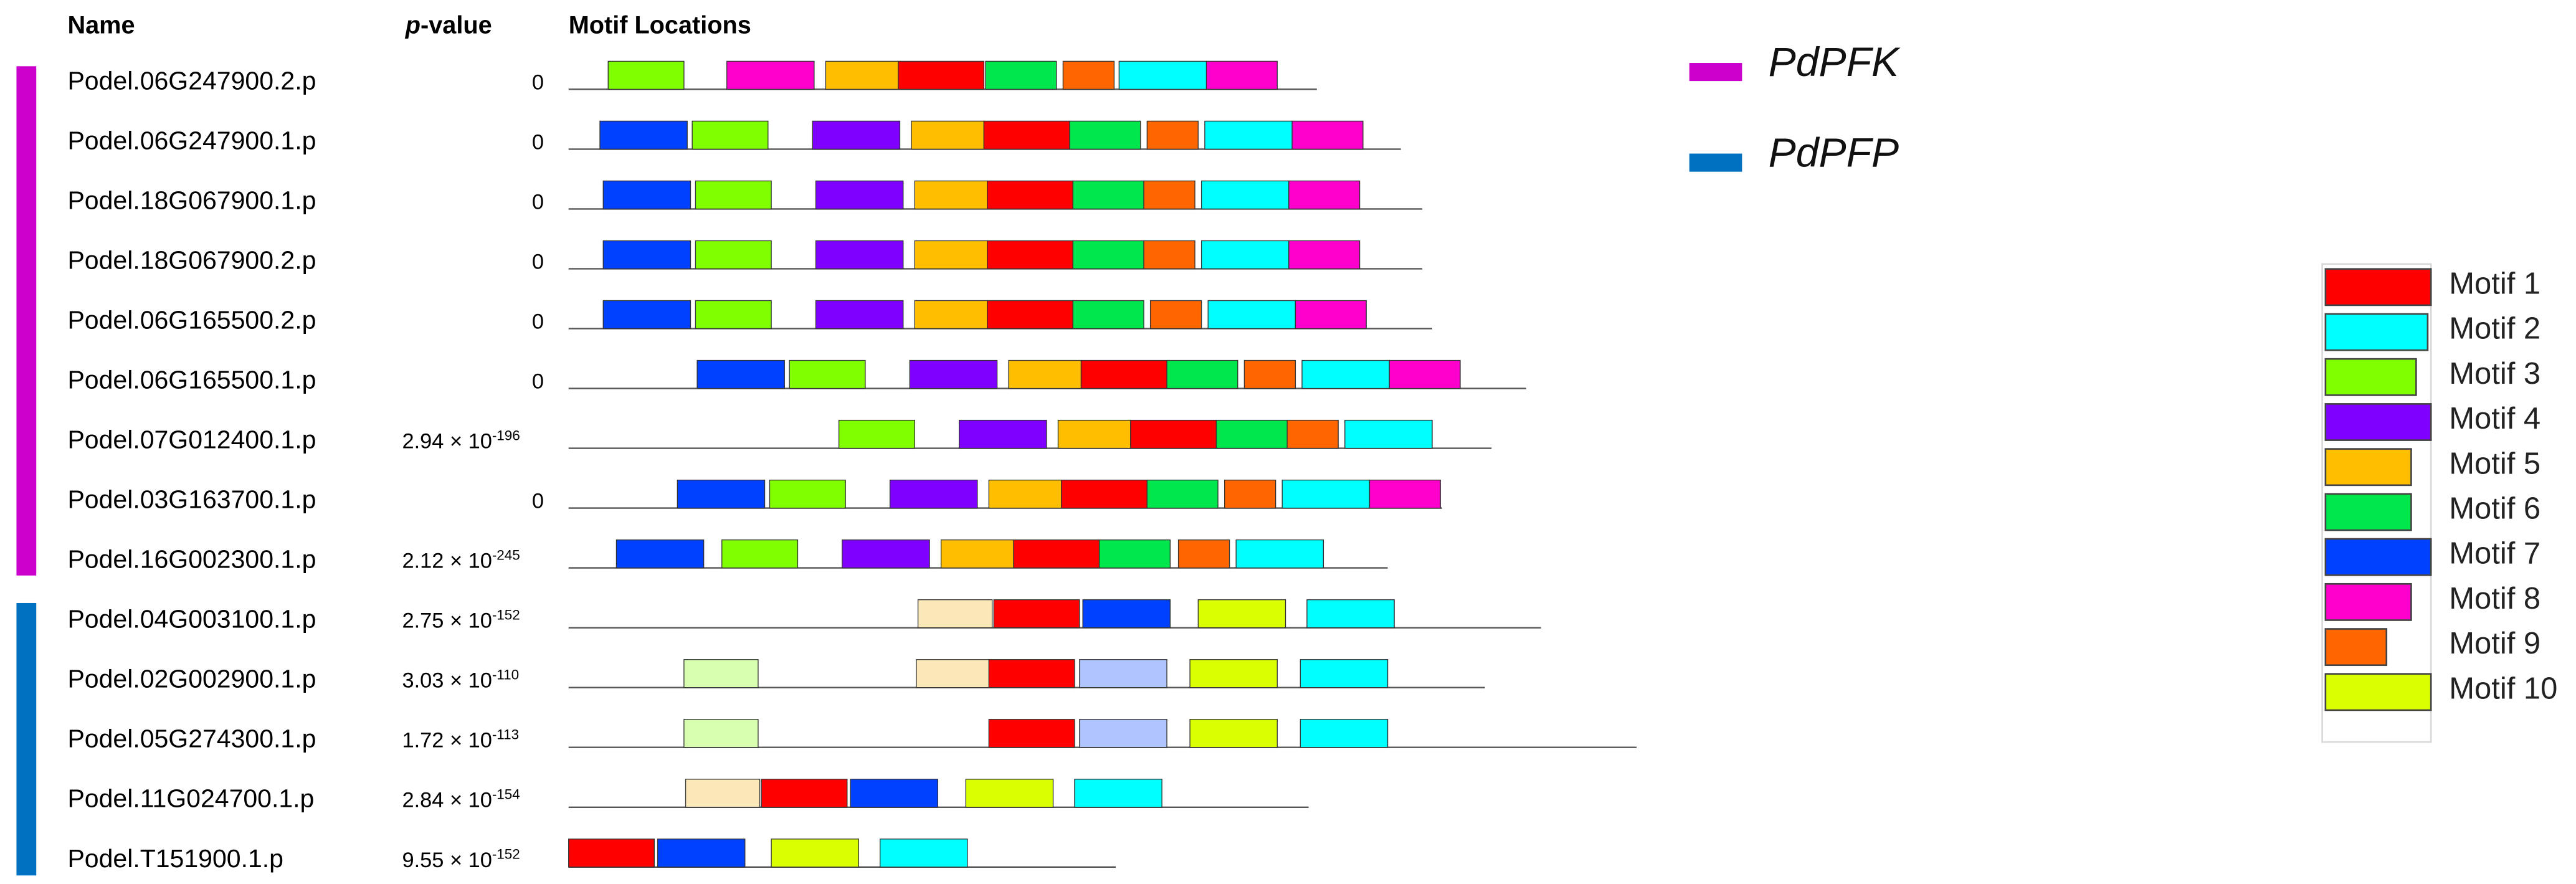  Describe the element at coordinates (461, 560) in the screenshot. I see `p-value: 2.12 × 10-245` at that location.